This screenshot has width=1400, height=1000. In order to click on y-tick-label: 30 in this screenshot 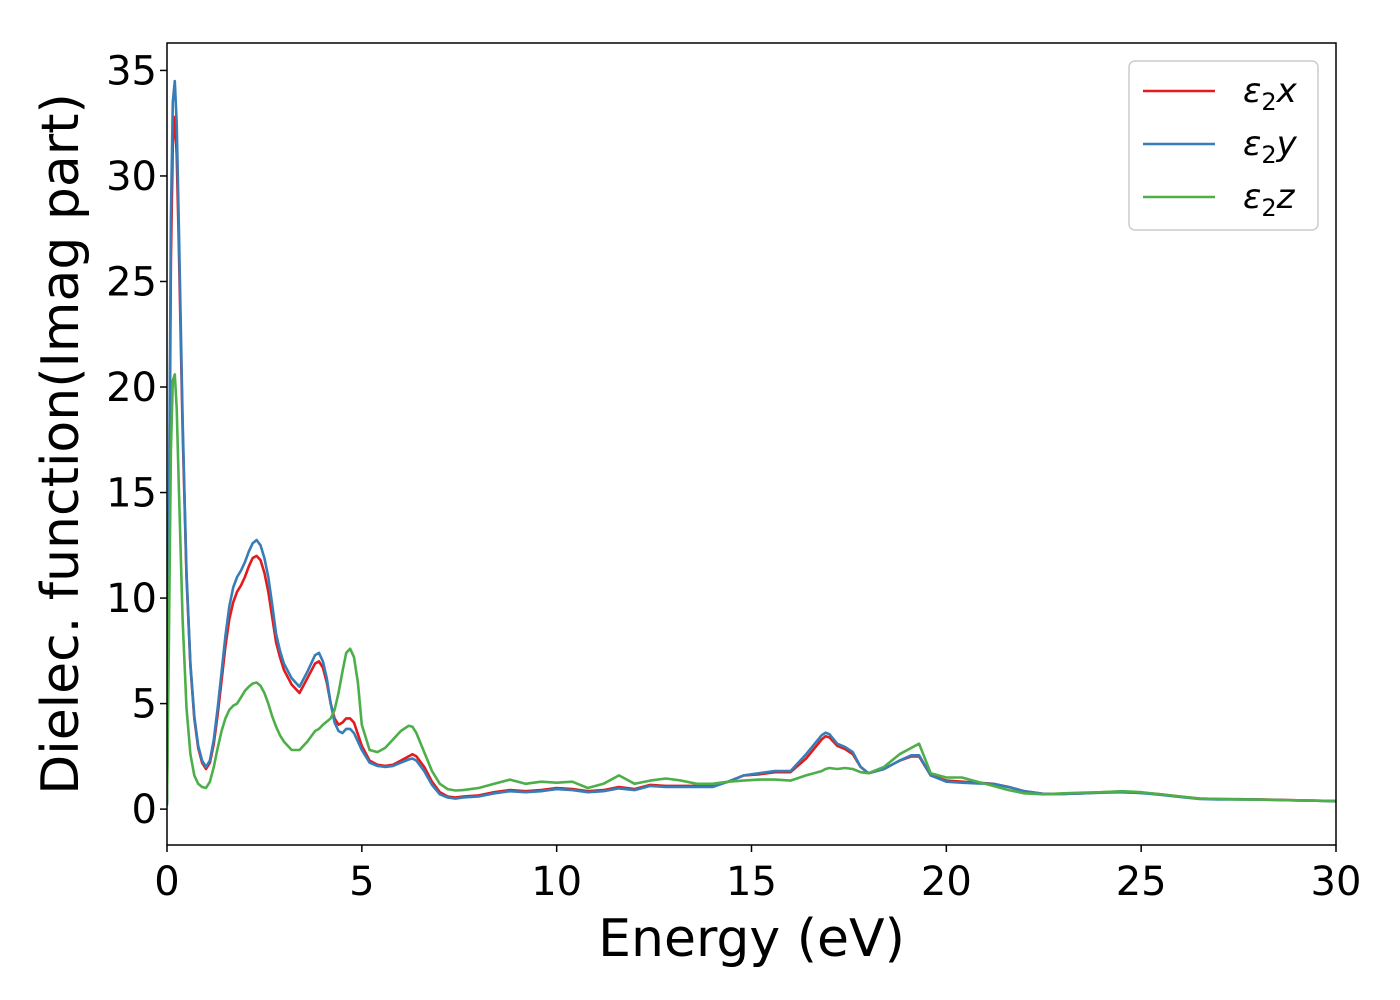, I will do `click(131, 177)`.